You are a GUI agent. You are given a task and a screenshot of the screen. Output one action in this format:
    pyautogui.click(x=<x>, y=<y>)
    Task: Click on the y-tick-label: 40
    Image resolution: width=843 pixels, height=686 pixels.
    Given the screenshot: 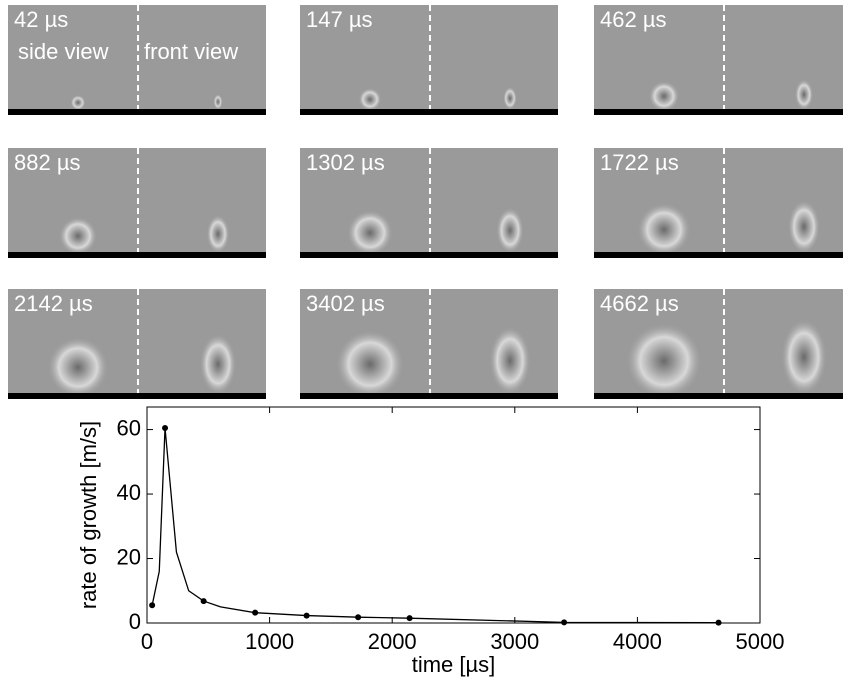 What is the action you would take?
    pyautogui.click(x=129, y=492)
    